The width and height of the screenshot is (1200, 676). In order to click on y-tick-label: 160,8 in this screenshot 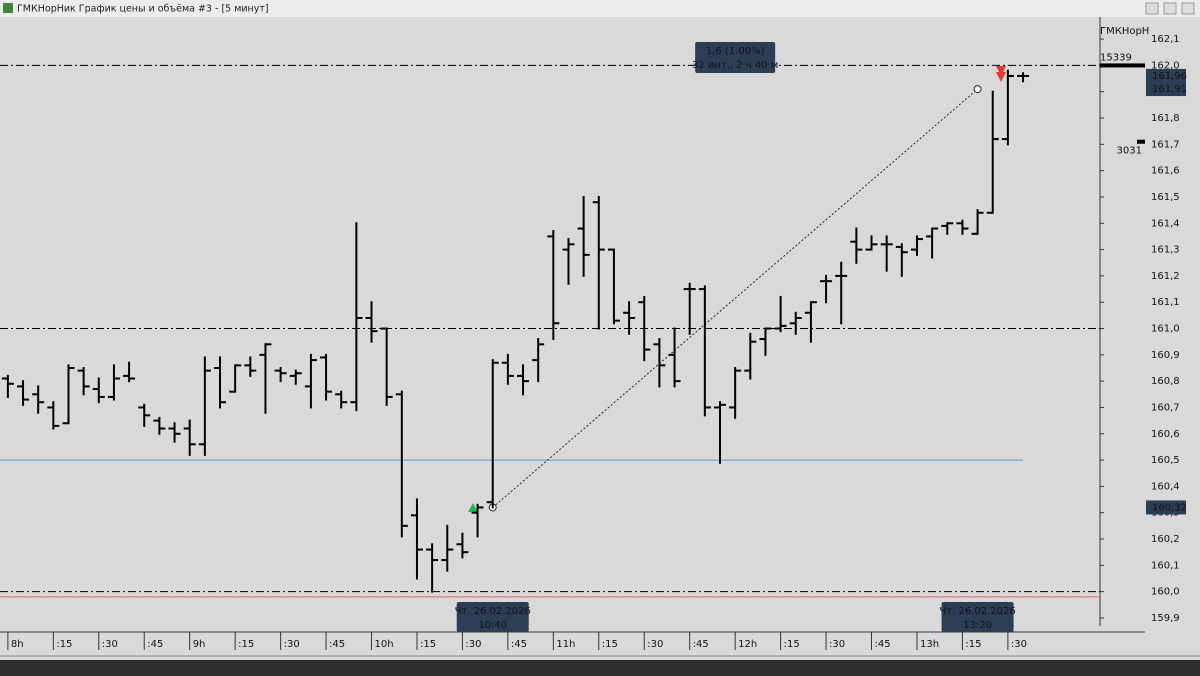, I will do `click(1165, 381)`.